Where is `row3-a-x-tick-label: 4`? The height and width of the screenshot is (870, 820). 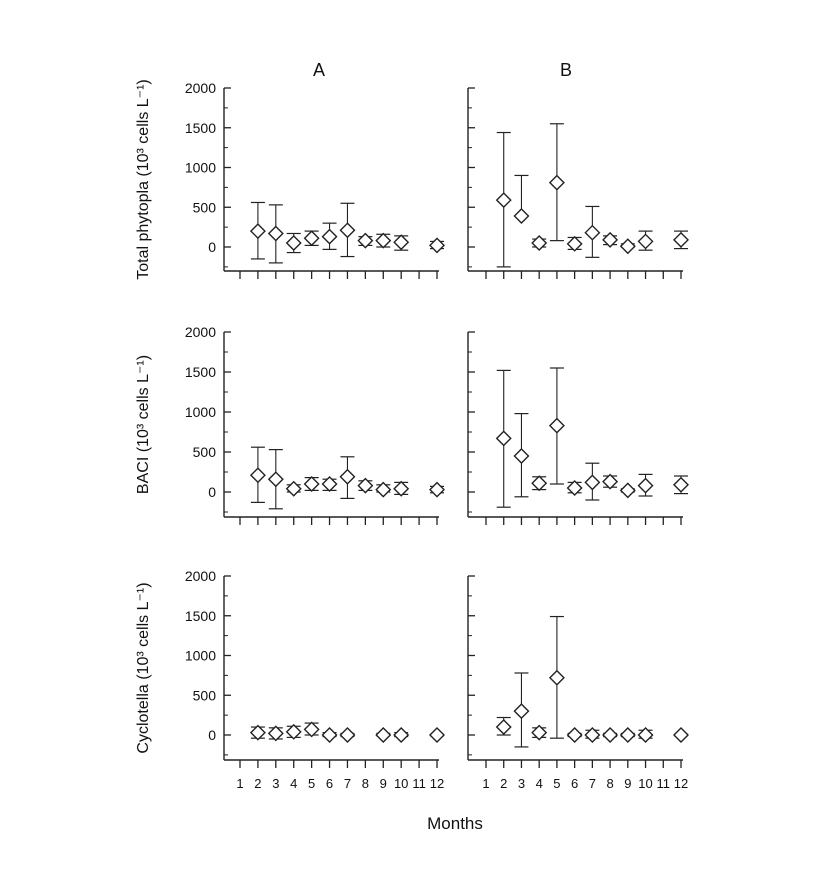
row3-a-x-tick-label: 4 is located at coordinates (293, 783).